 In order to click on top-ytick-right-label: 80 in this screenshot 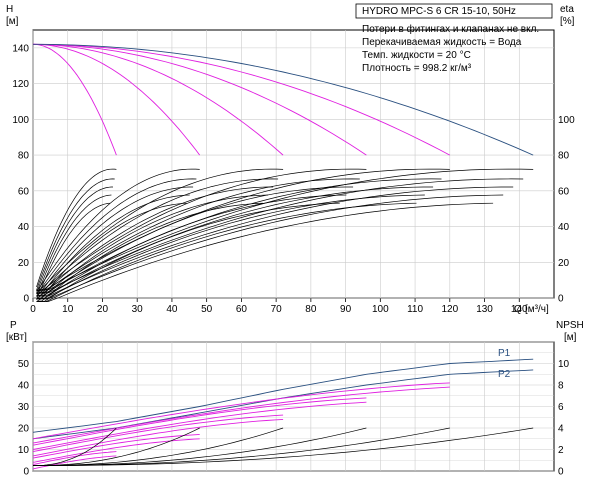, I will do `click(564, 156)`.